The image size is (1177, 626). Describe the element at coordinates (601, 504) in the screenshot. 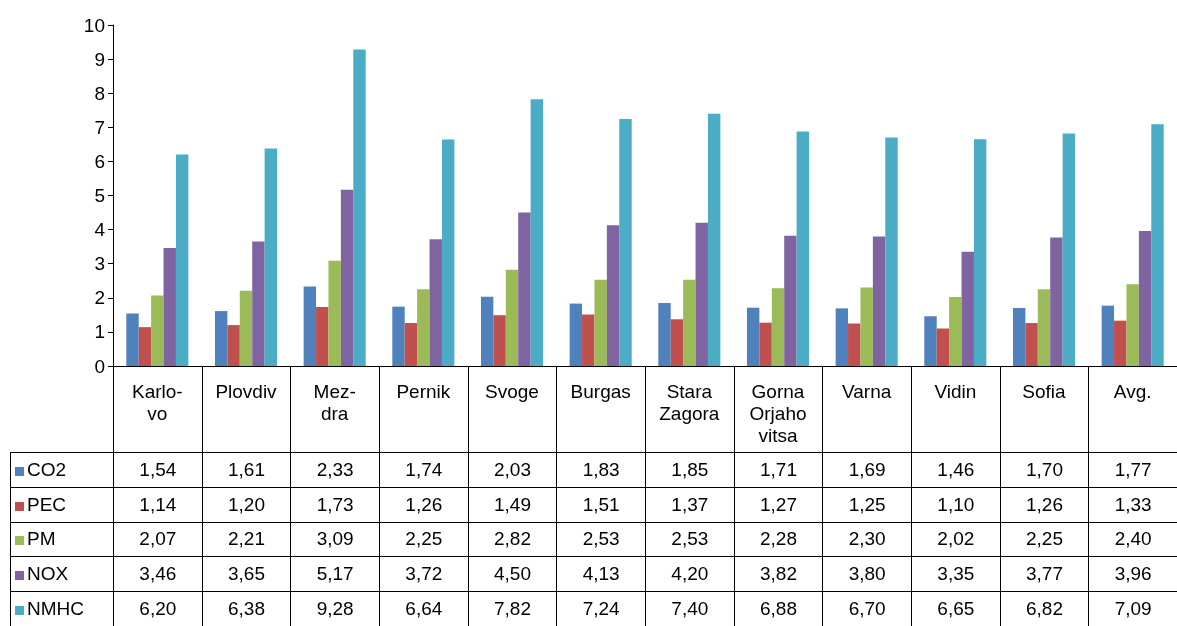

I see `data-label: 1,51` at that location.